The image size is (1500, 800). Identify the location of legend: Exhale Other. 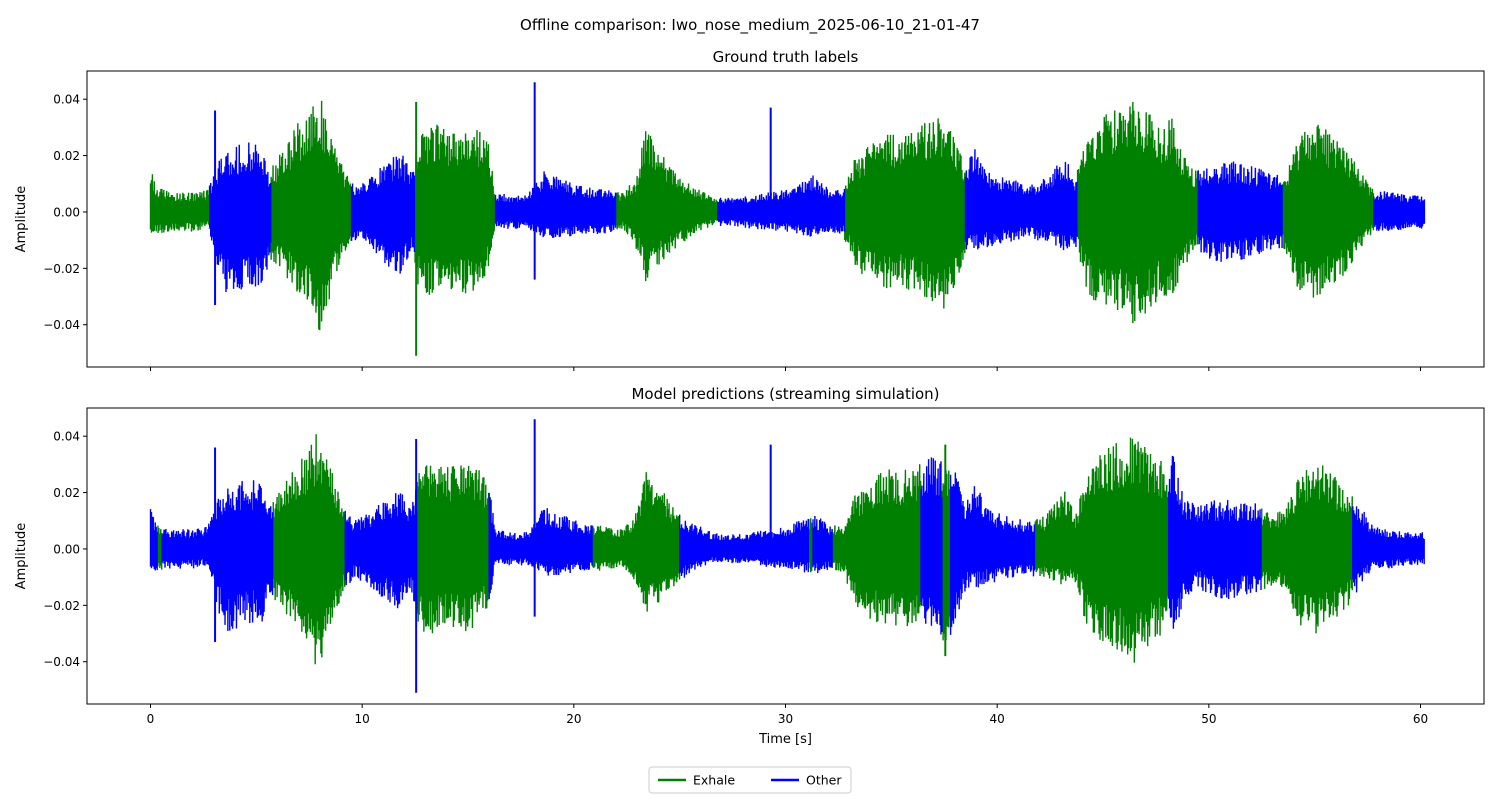
(750, 780).